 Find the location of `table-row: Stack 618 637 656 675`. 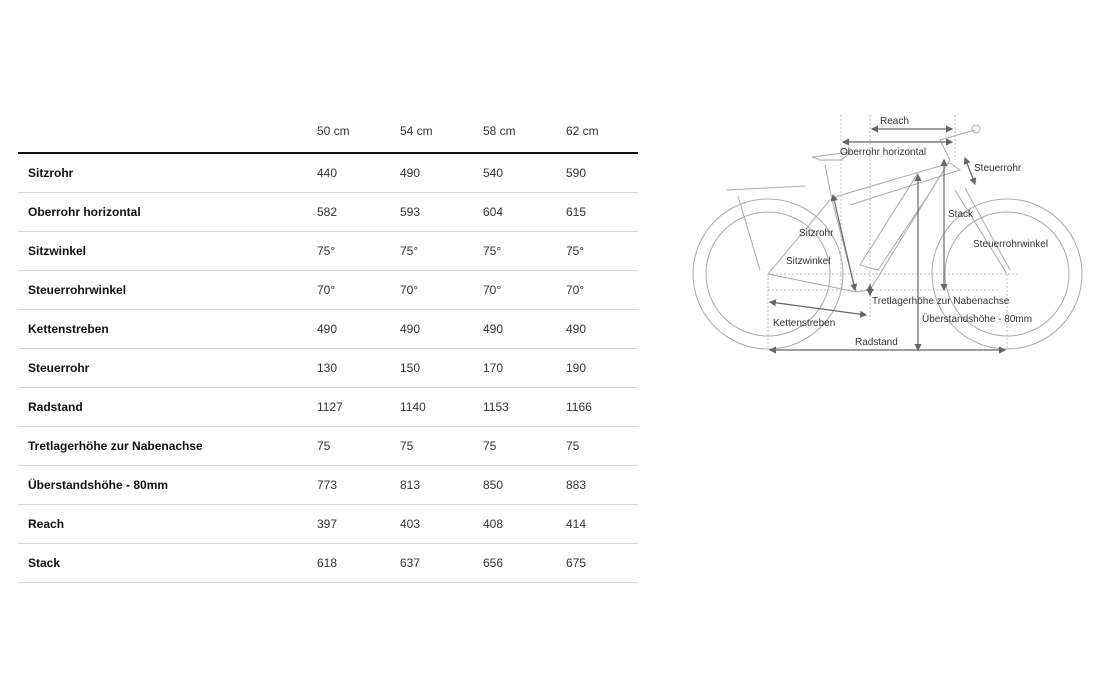

table-row: Stack 618 637 656 675 is located at coordinates (328, 563).